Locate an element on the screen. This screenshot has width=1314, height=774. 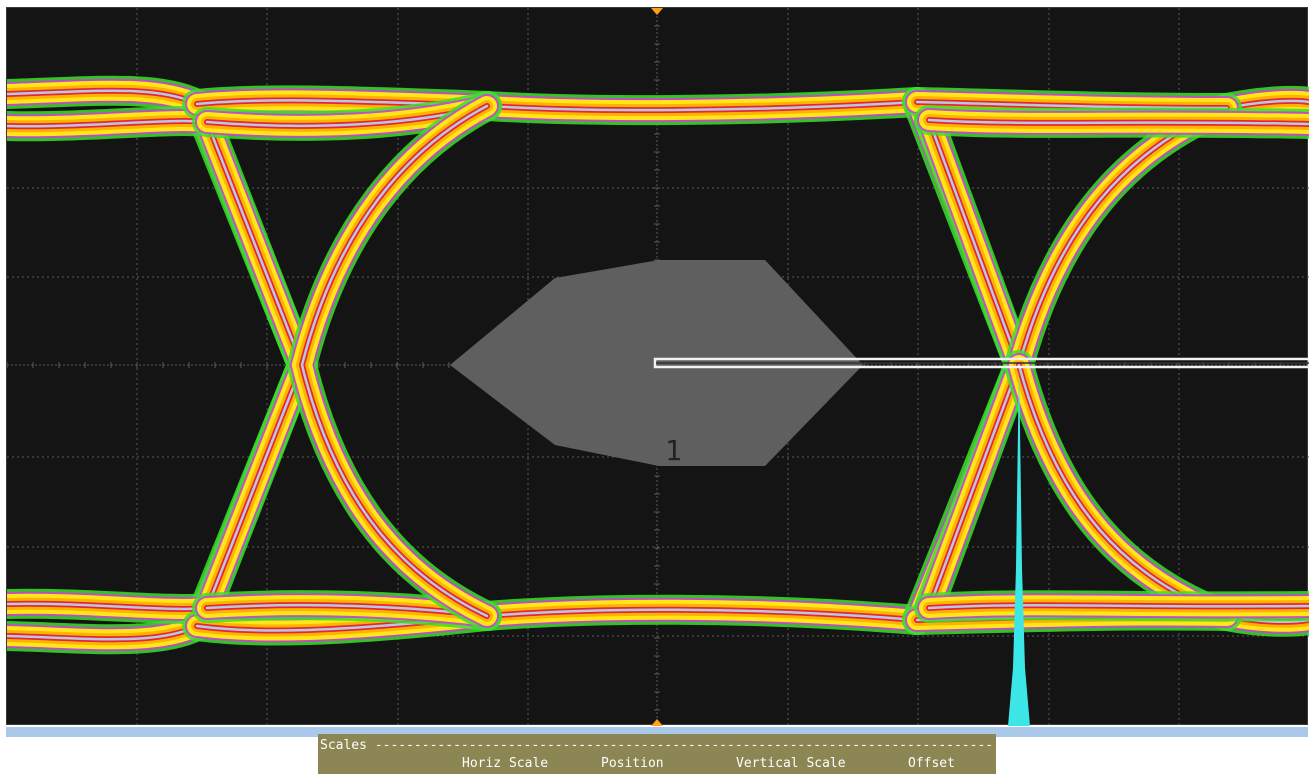
display-status-strip is located at coordinates (657, 732).